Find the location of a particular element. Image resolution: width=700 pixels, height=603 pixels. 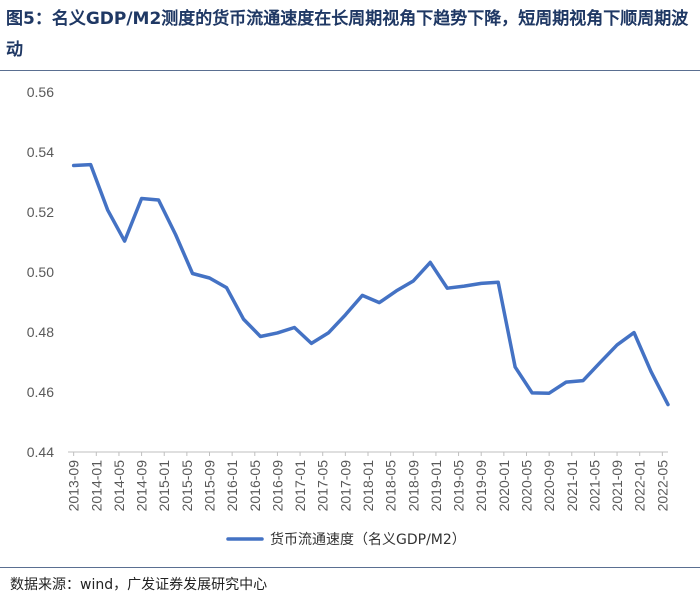

source-note: 数据来源：wind，广发证券发展研究中心 is located at coordinates (139, 585).